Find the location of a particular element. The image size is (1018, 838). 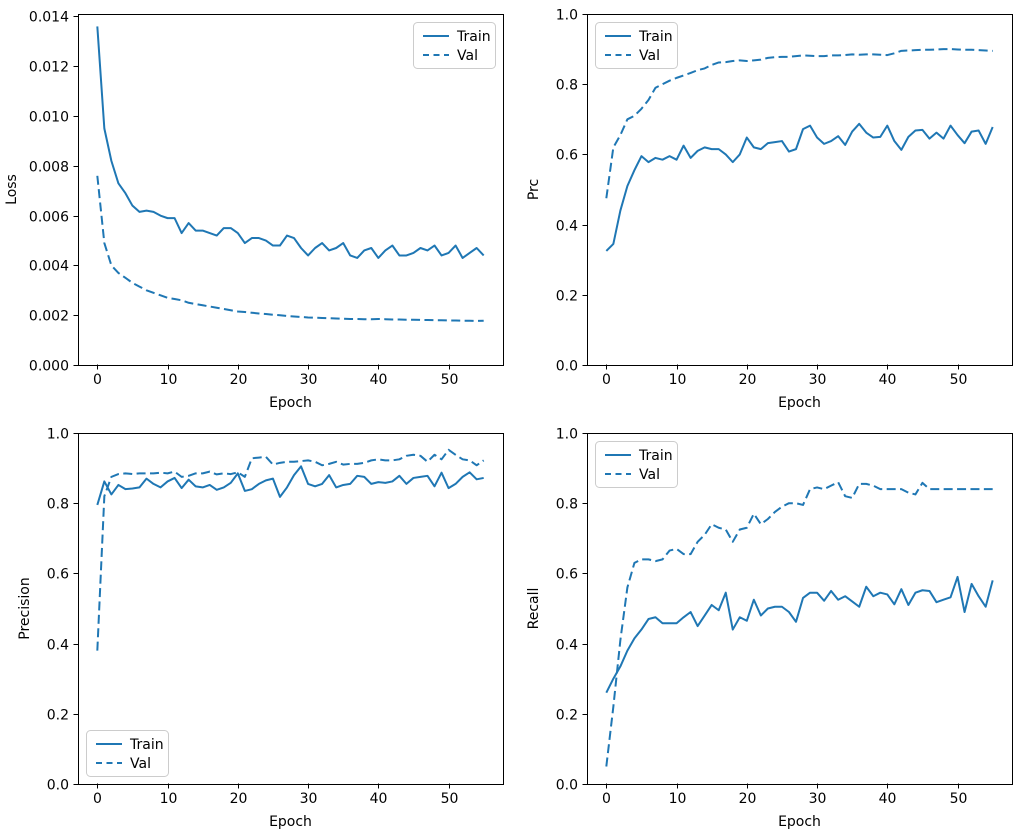

y-axis-label: Loss is located at coordinates (12, 189).